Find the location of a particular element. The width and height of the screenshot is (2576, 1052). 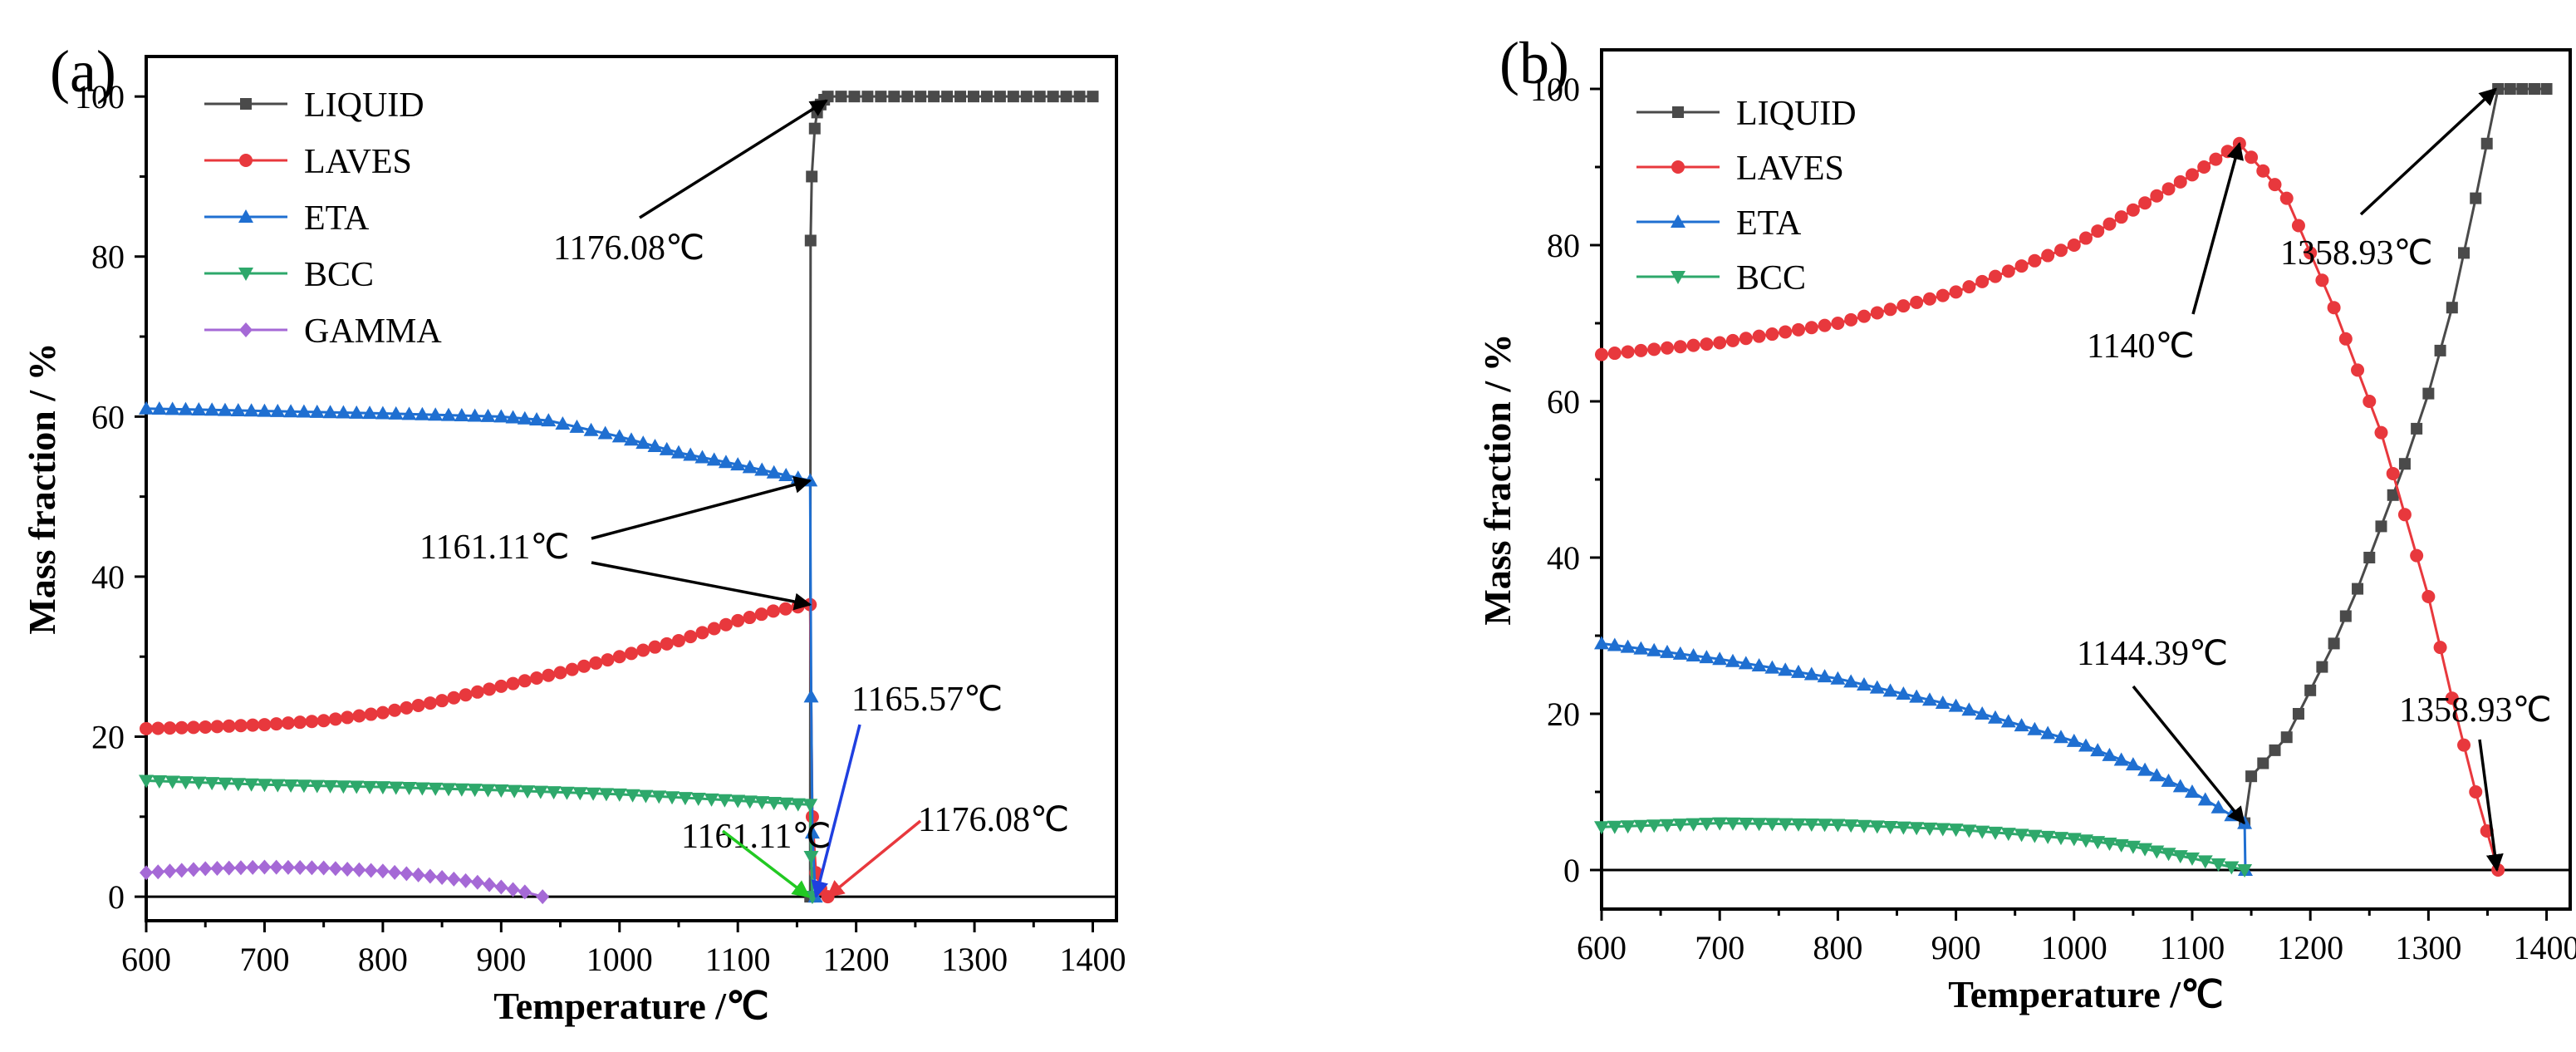

legend-label: ETA is located at coordinates (1769, 223).